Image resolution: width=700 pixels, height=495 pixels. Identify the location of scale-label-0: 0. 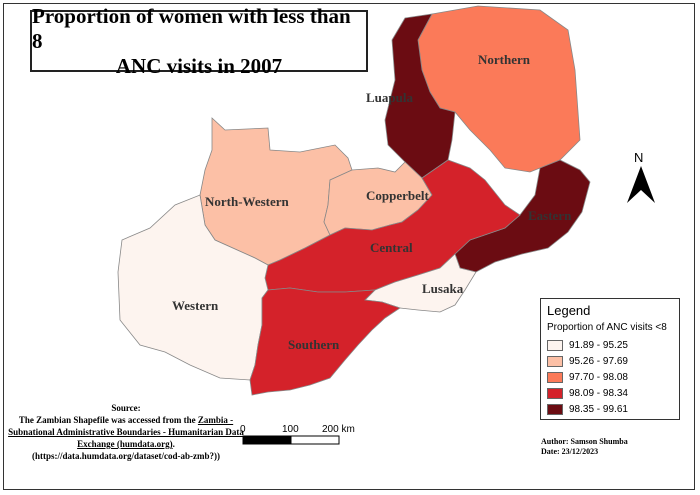
(243, 429).